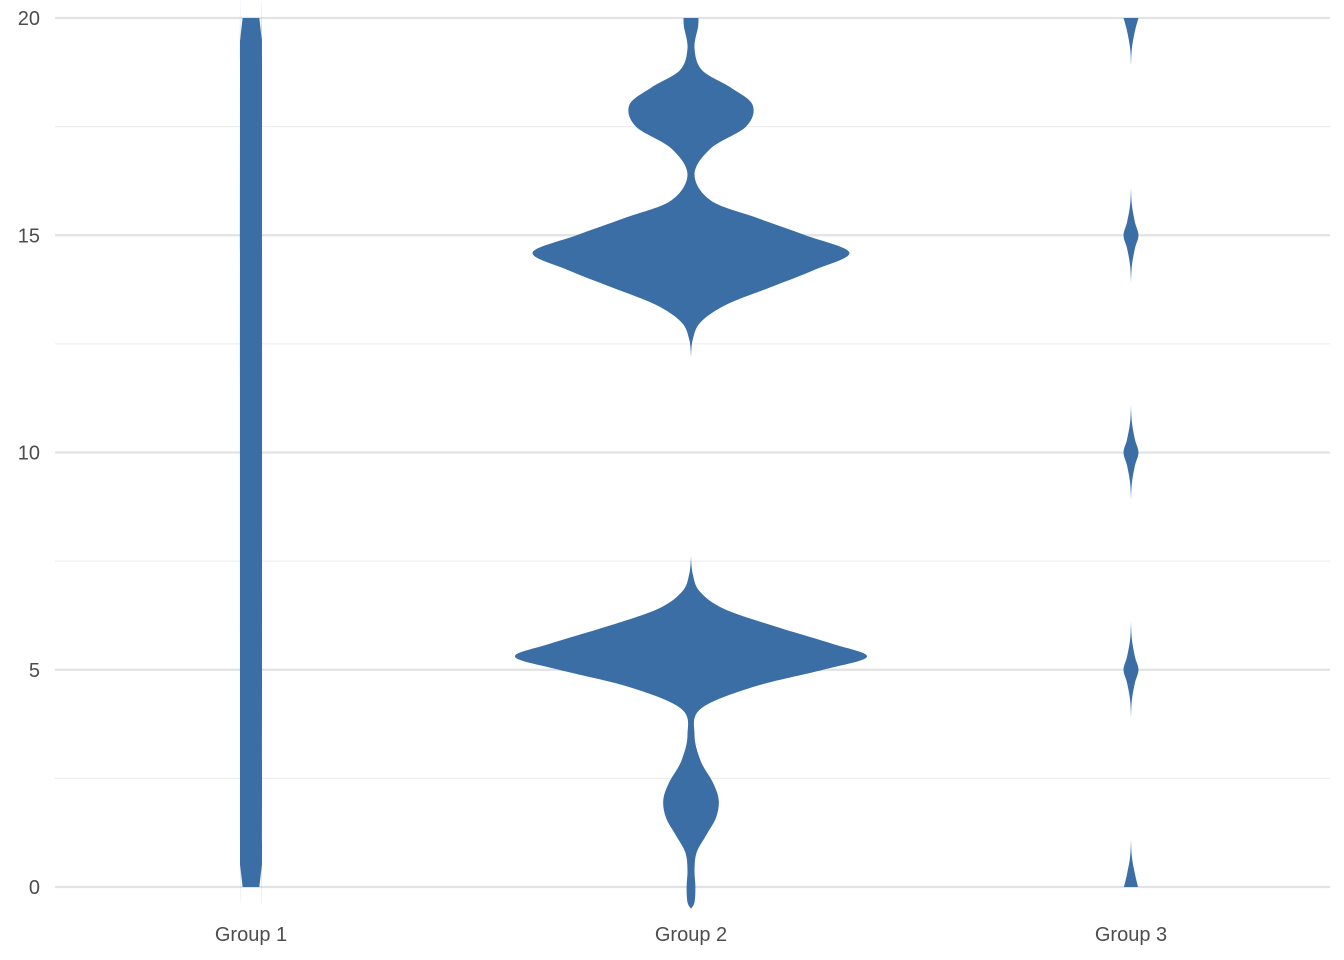 This screenshot has width=1344, height=960. What do you see at coordinates (34, 888) in the screenshot?
I see `y-tick-label: 0` at bounding box center [34, 888].